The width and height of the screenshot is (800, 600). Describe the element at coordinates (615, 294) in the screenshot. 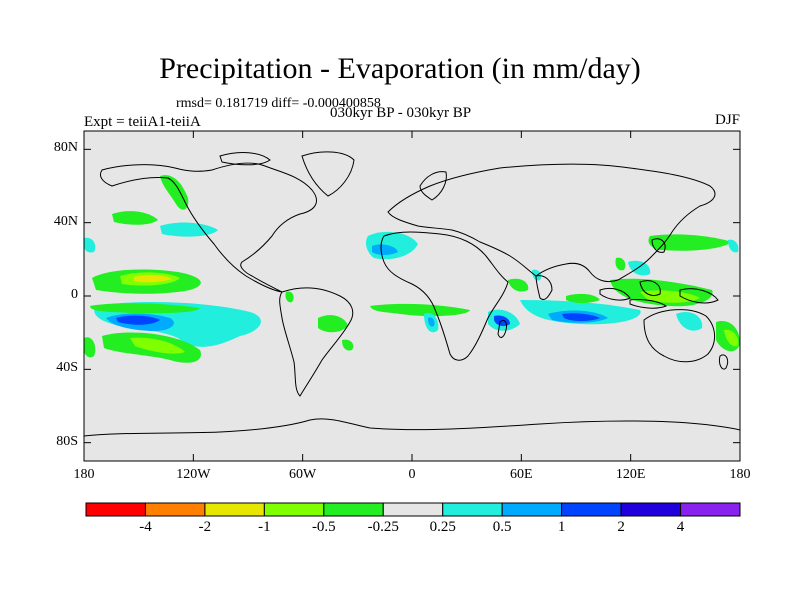

I see `coast-sumatra` at that location.